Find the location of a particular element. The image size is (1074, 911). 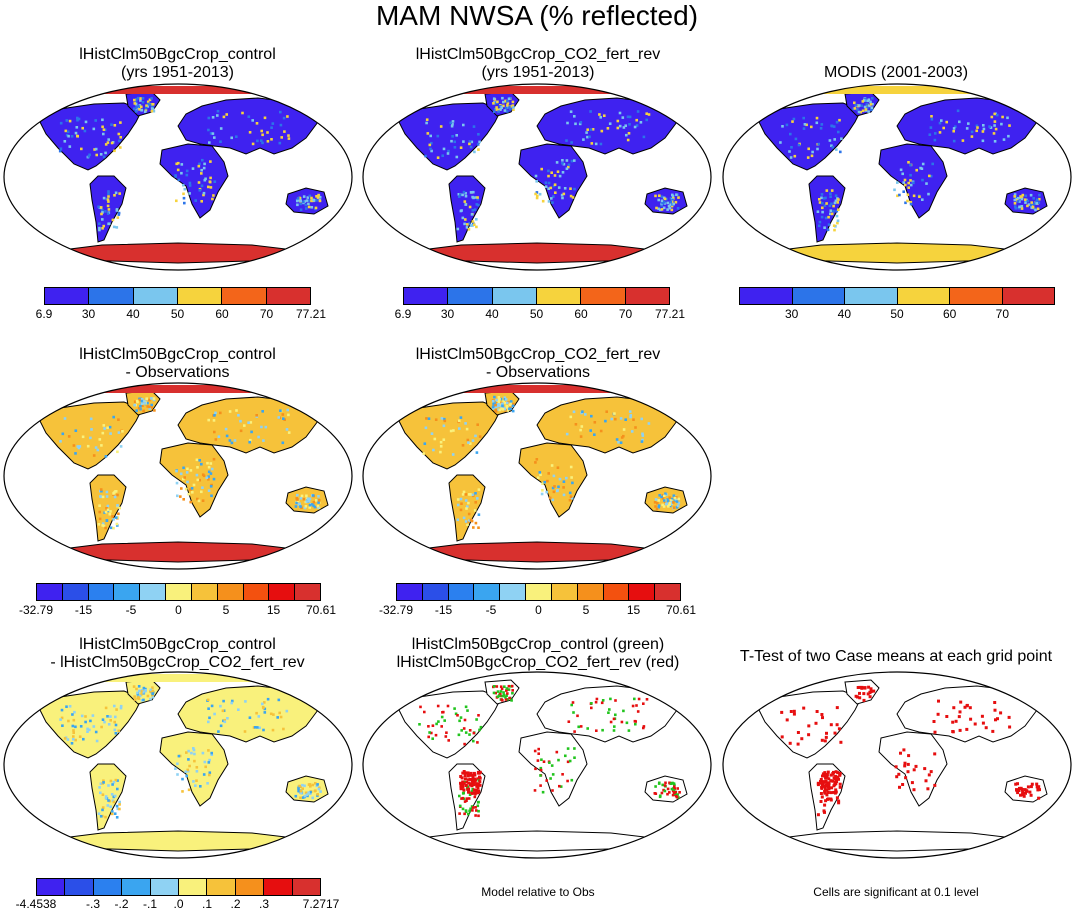

colorbar-control-minus-obs is located at coordinates (178, 592).